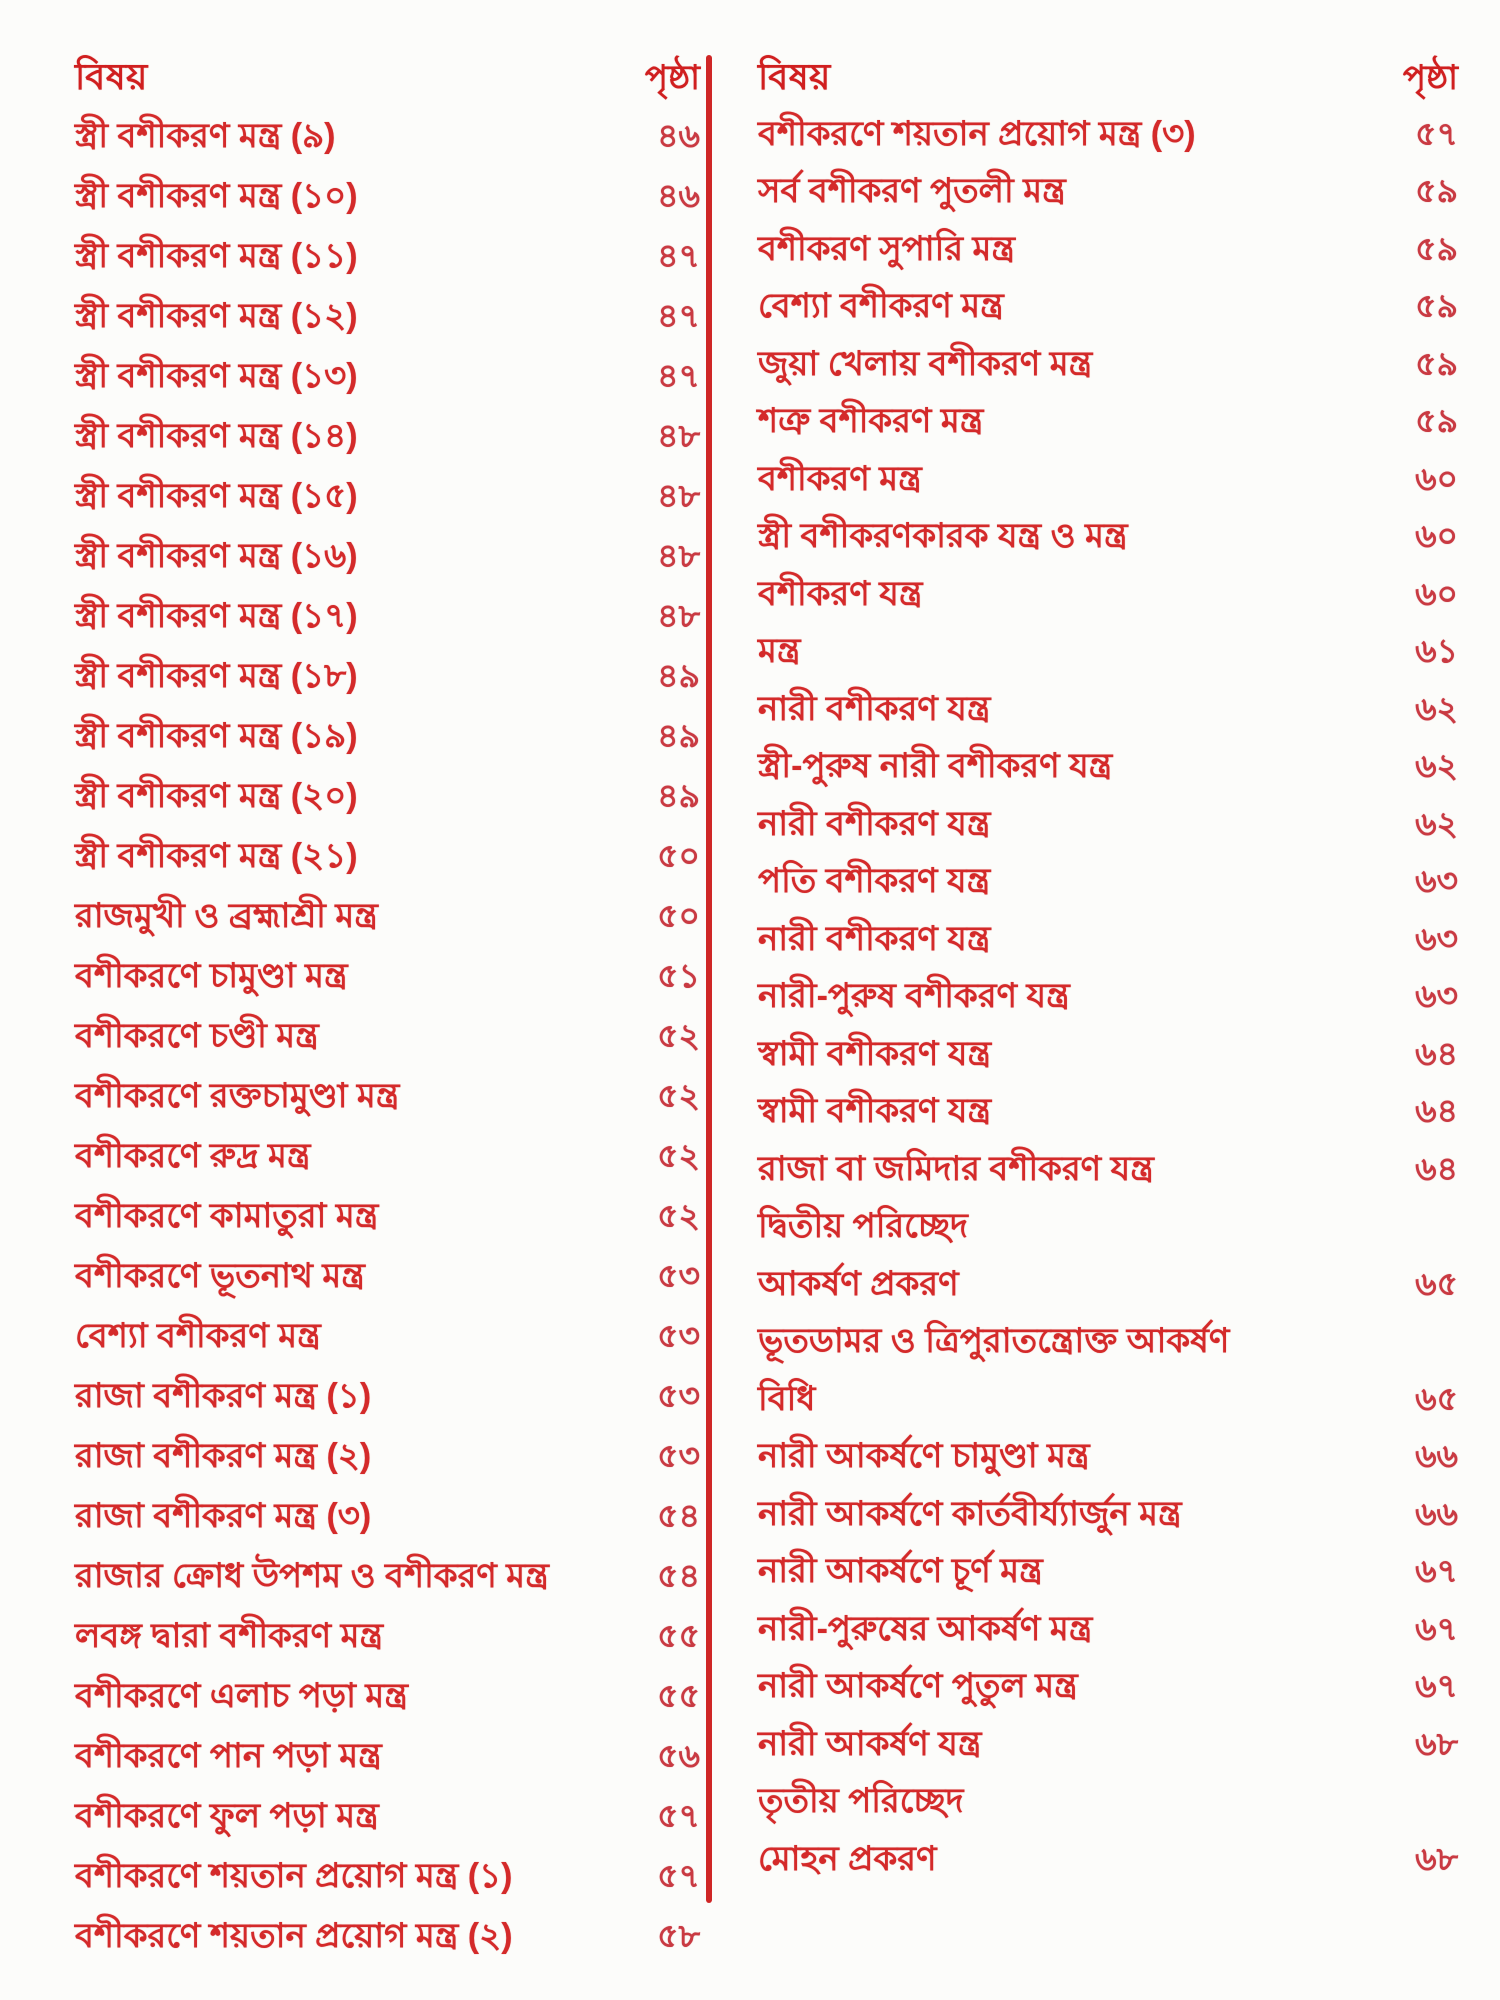  Describe the element at coordinates (387, 1100) in the screenshot. I see `toc-row: বশীকরণে রক্তচামুণ্ডা মন্ত্র ৫২` at that location.